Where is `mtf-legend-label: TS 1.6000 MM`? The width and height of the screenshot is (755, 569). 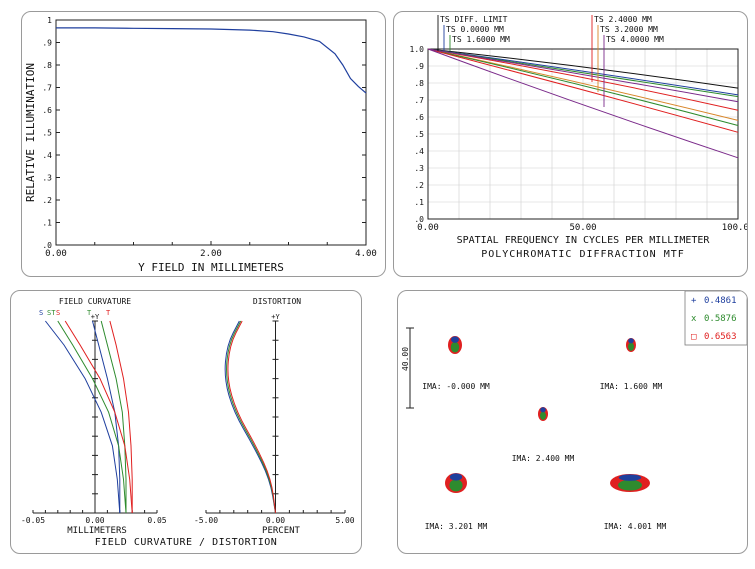 mtf-legend-label: TS 1.6000 MM is located at coordinates (481, 39).